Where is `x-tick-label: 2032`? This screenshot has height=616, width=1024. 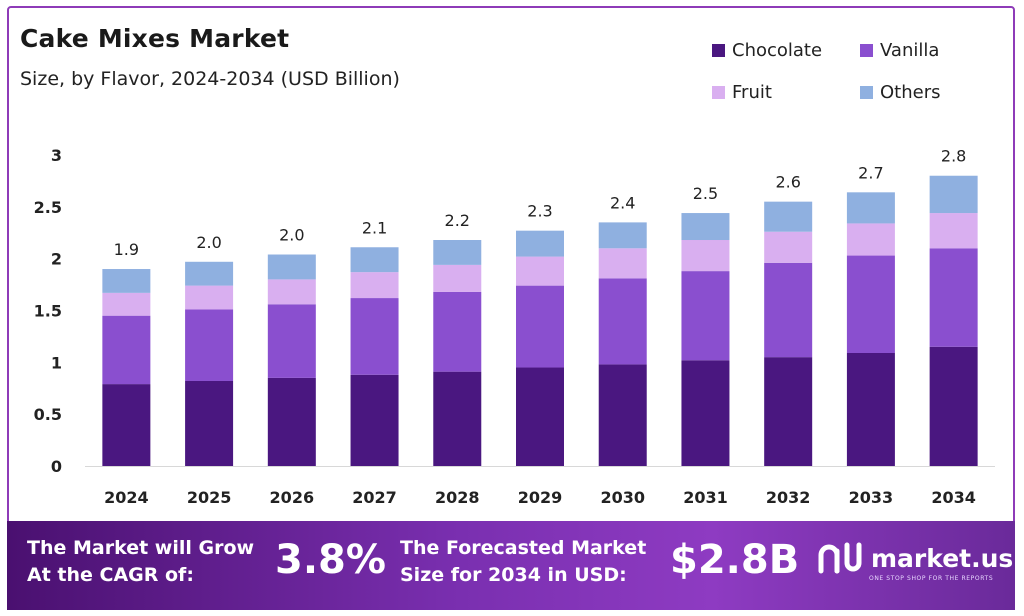 x-tick-label: 2032 is located at coordinates (788, 497).